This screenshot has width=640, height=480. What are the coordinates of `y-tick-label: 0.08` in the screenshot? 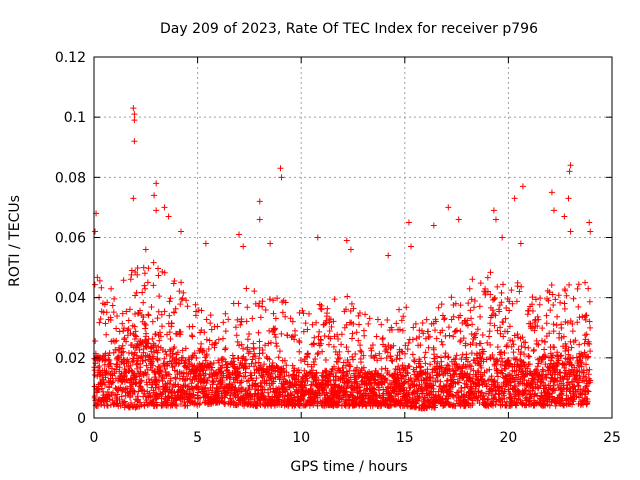 It's located at (70, 178).